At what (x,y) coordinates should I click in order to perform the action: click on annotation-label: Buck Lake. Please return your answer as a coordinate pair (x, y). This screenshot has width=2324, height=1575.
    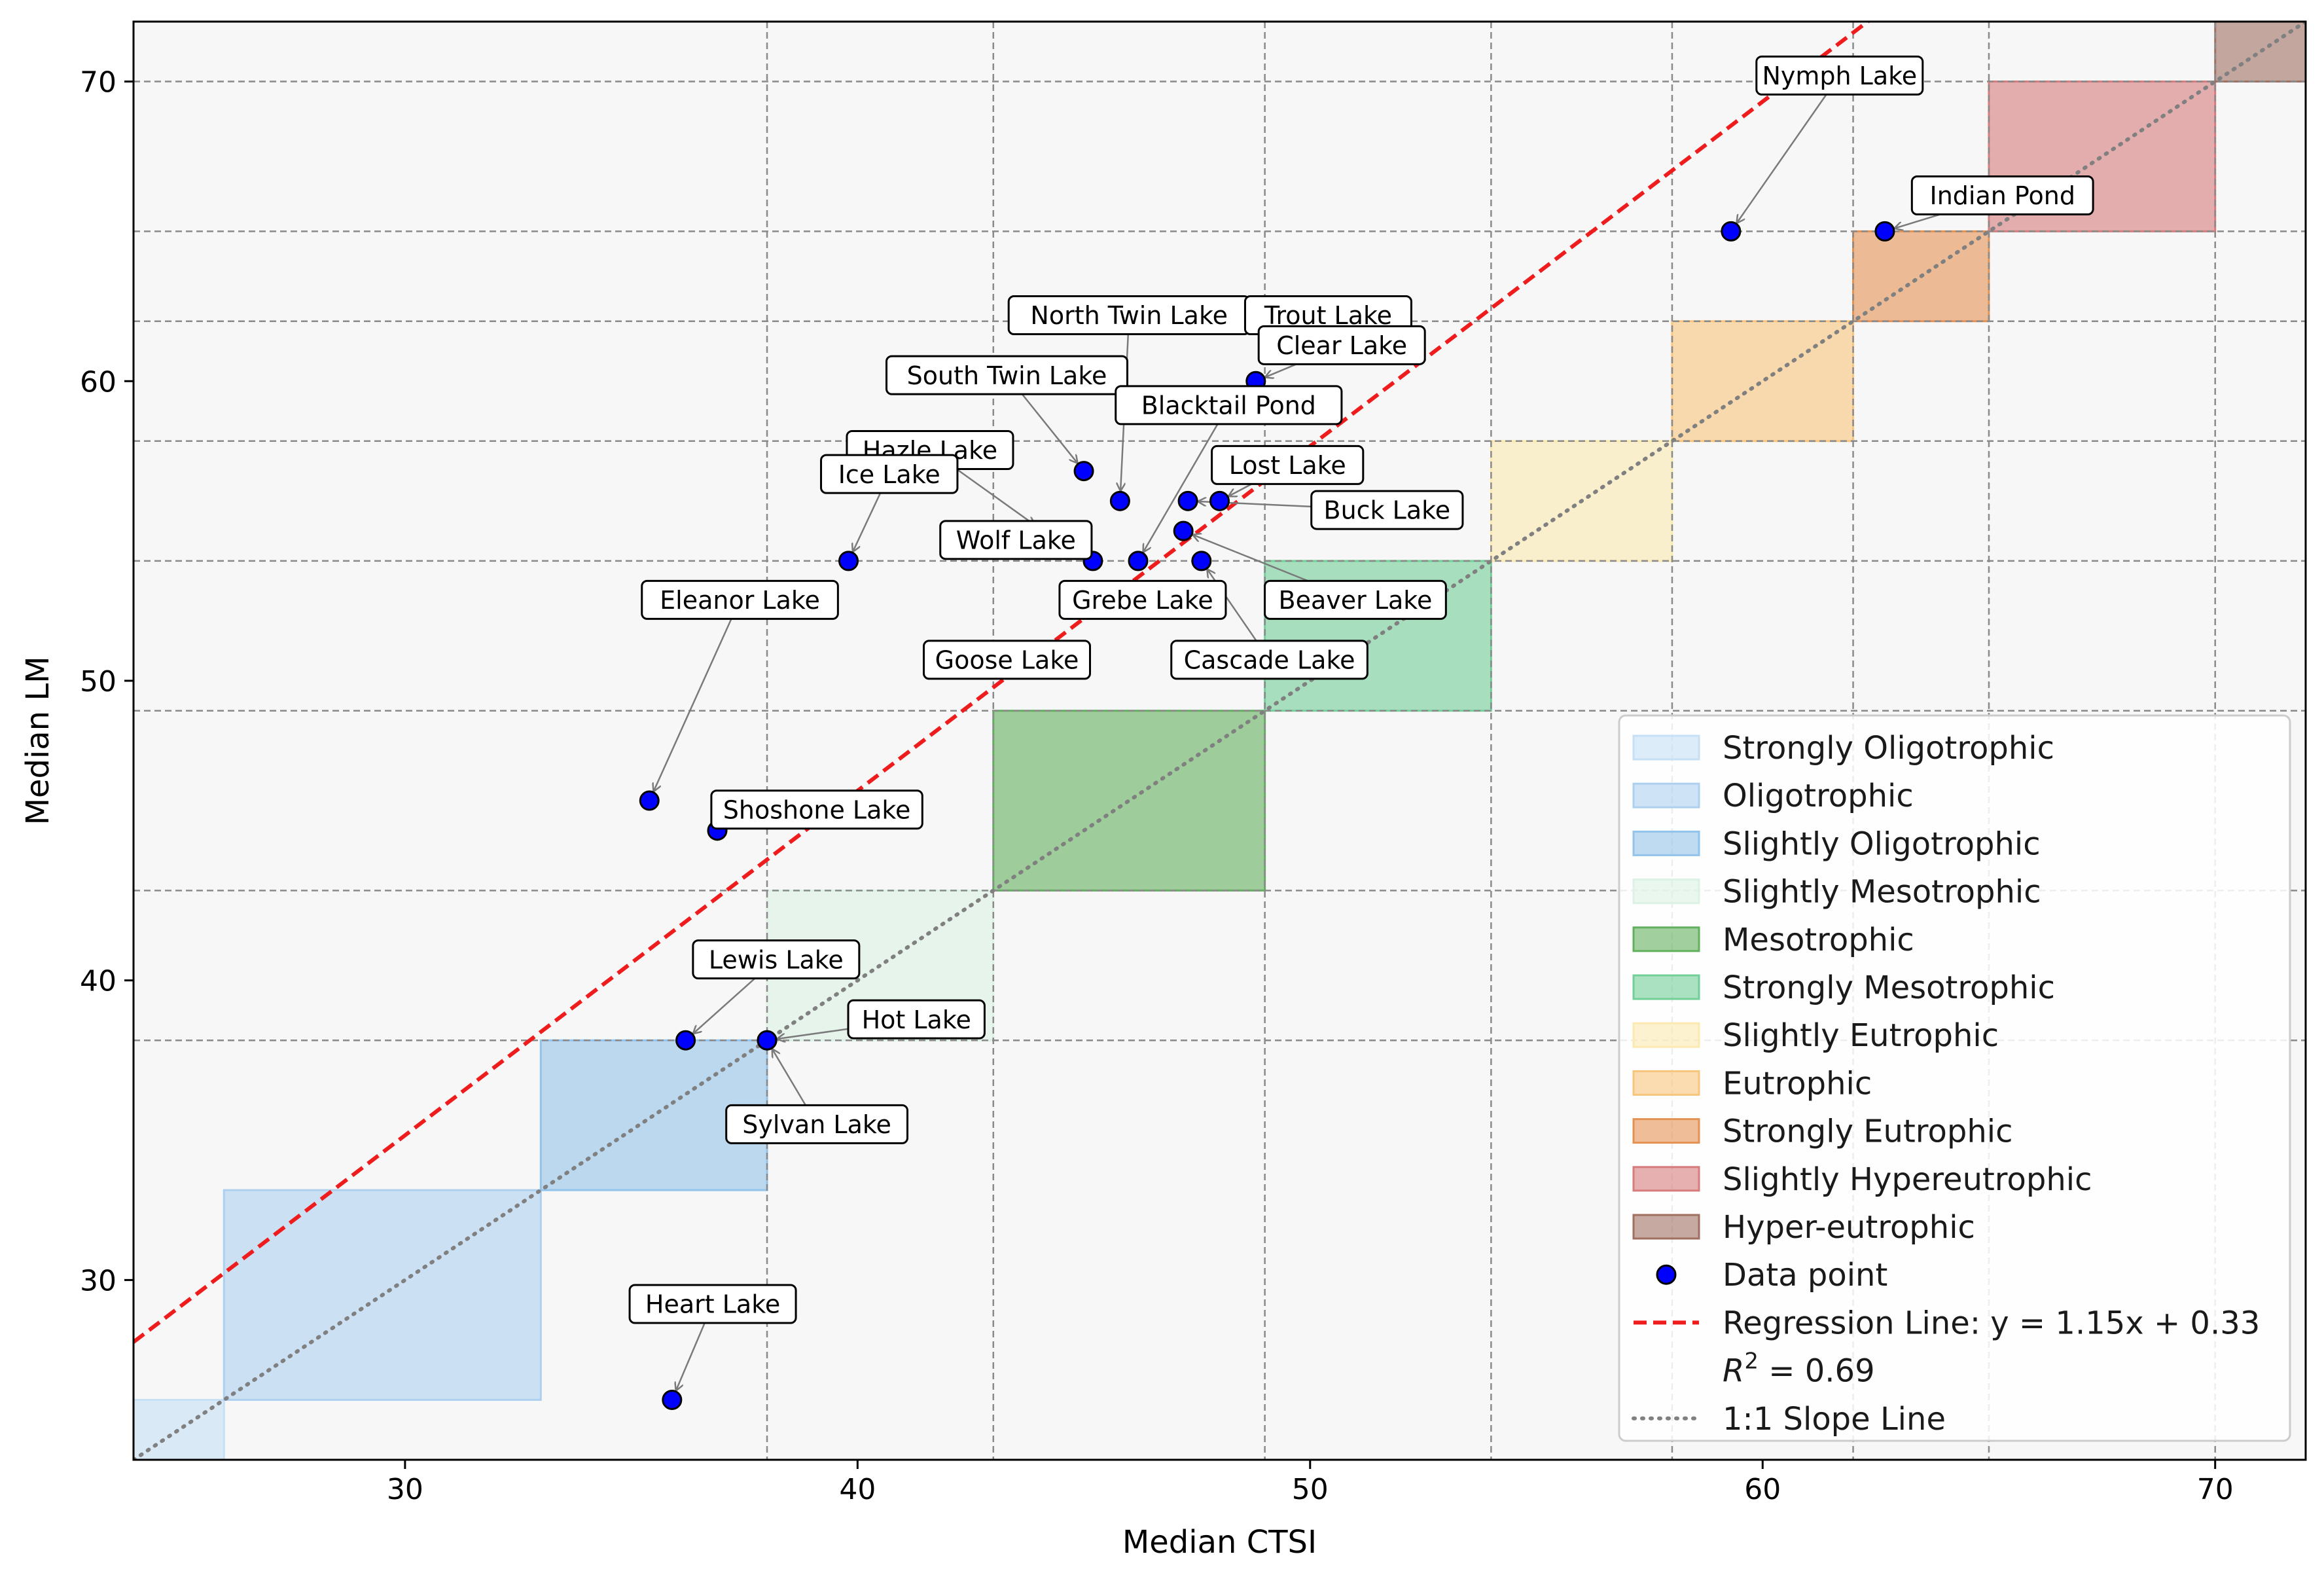
    Looking at the image, I should click on (1387, 510).